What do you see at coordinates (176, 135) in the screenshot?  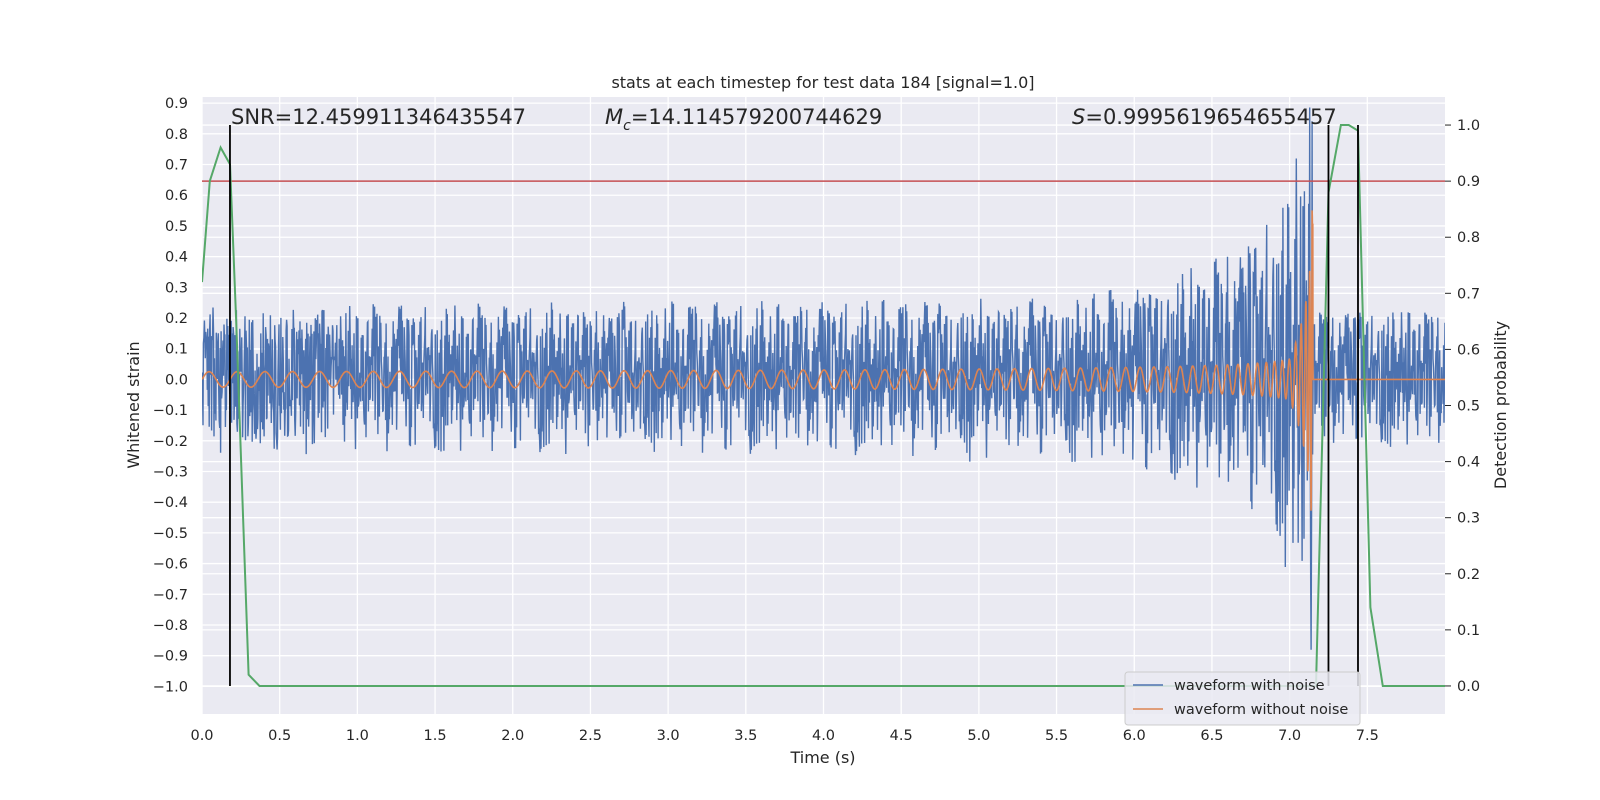 I see `y-left-tick-label: 0.8` at bounding box center [176, 135].